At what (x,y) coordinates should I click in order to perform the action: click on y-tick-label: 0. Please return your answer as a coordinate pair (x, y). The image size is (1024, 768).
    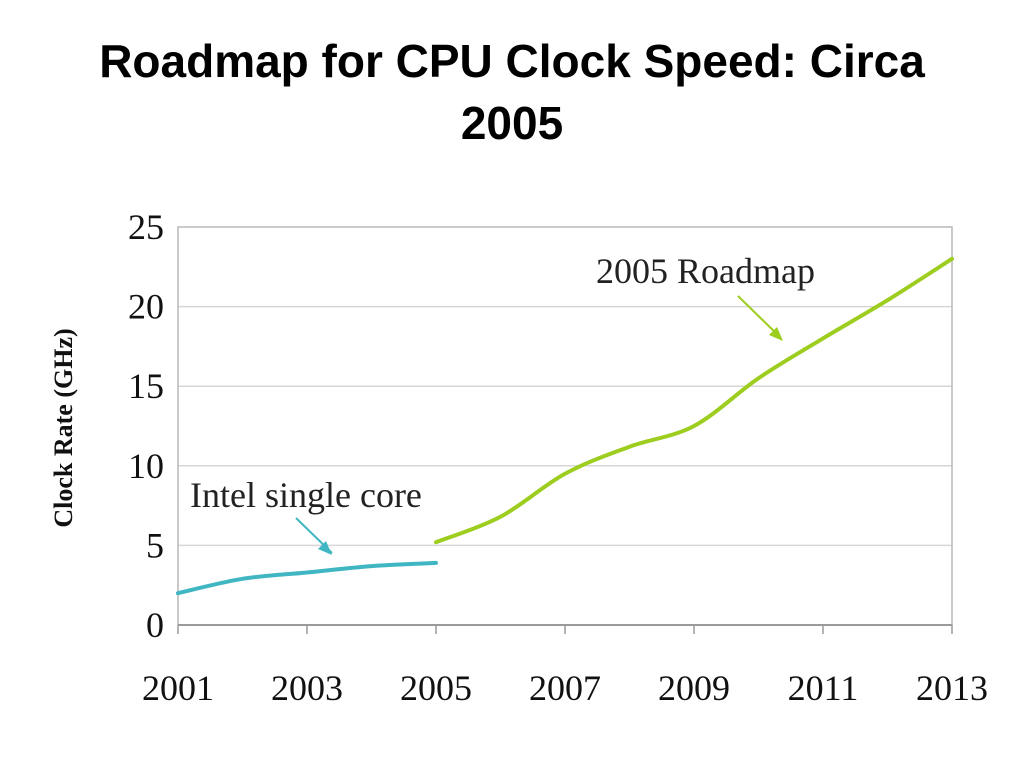
    Looking at the image, I should click on (155, 625).